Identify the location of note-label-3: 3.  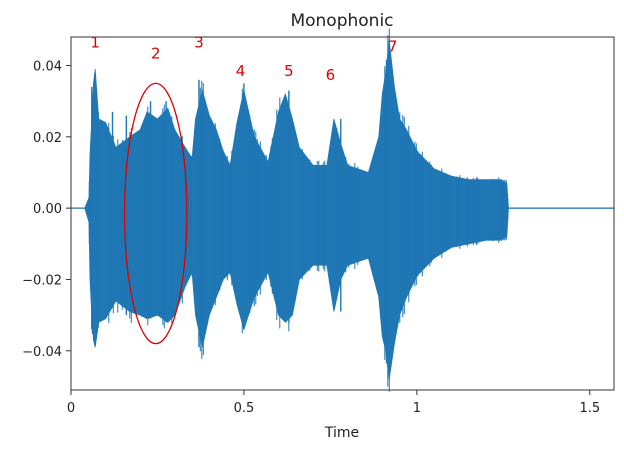
(199, 43).